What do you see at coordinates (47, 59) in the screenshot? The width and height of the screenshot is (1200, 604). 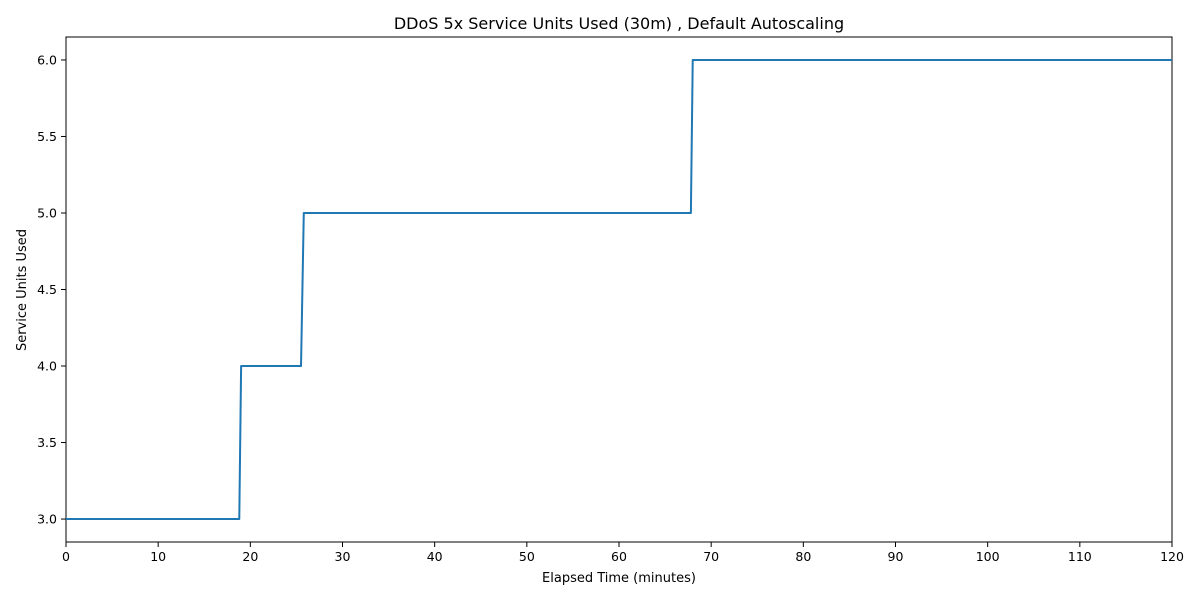 I see `y-tick-label: 6.0` at bounding box center [47, 59].